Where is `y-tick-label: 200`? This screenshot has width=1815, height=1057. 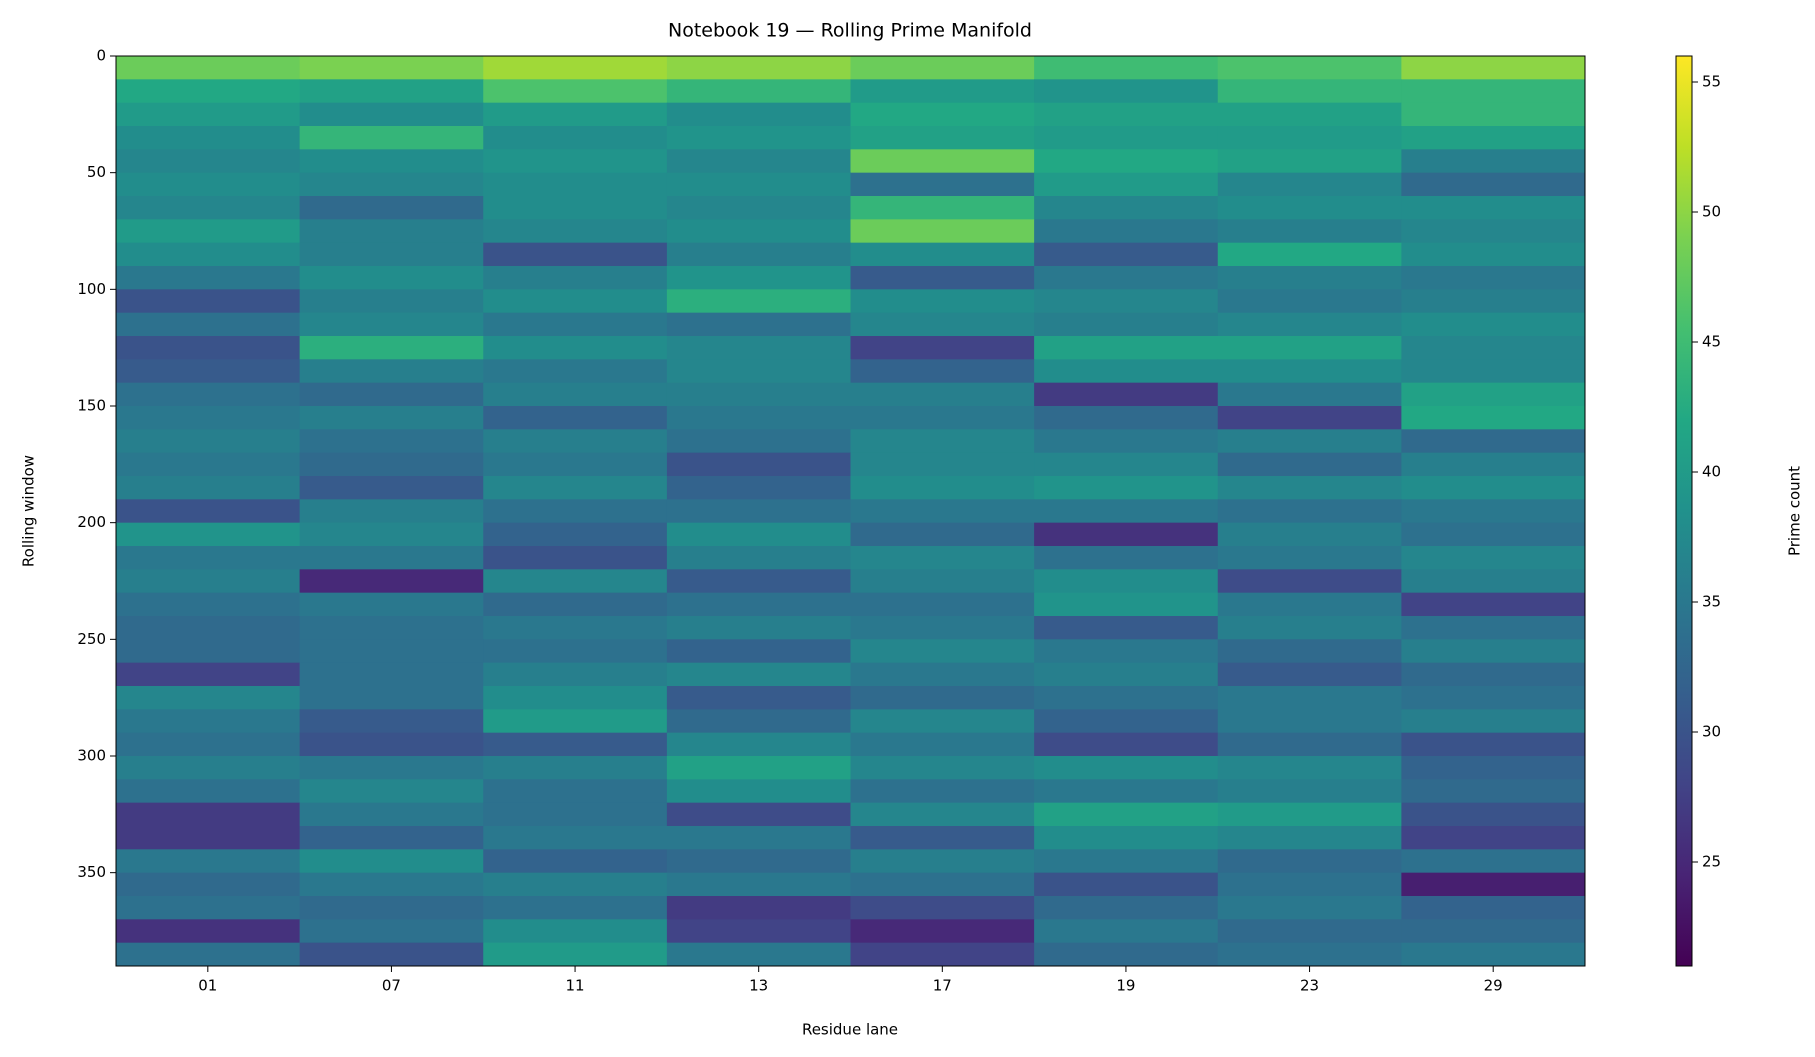 y-tick-label: 200 is located at coordinates (91, 522).